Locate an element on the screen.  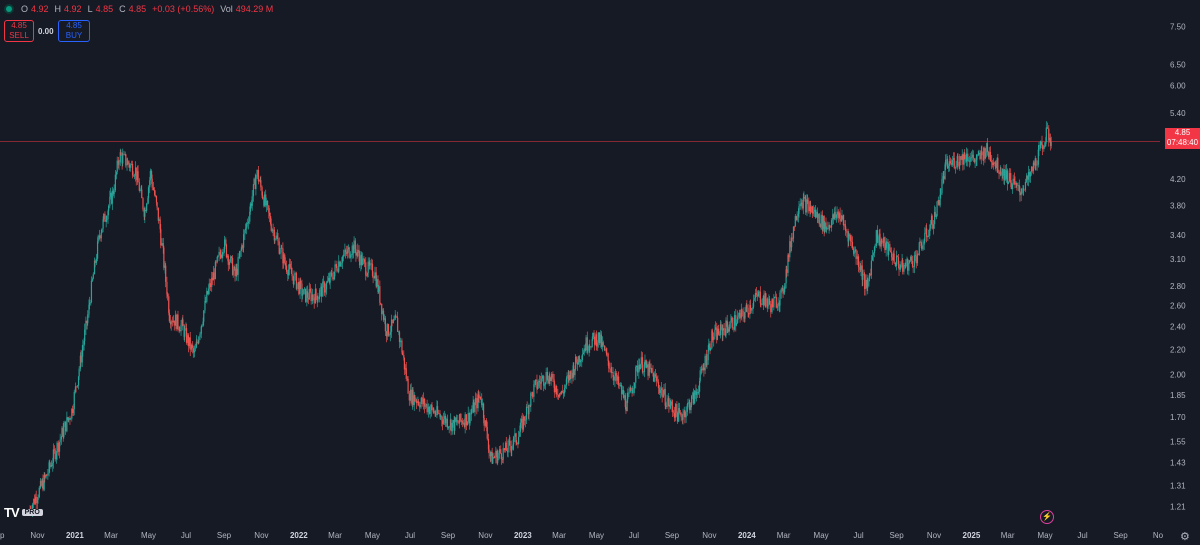
time-tick-label: May is located at coordinates (596, 535).